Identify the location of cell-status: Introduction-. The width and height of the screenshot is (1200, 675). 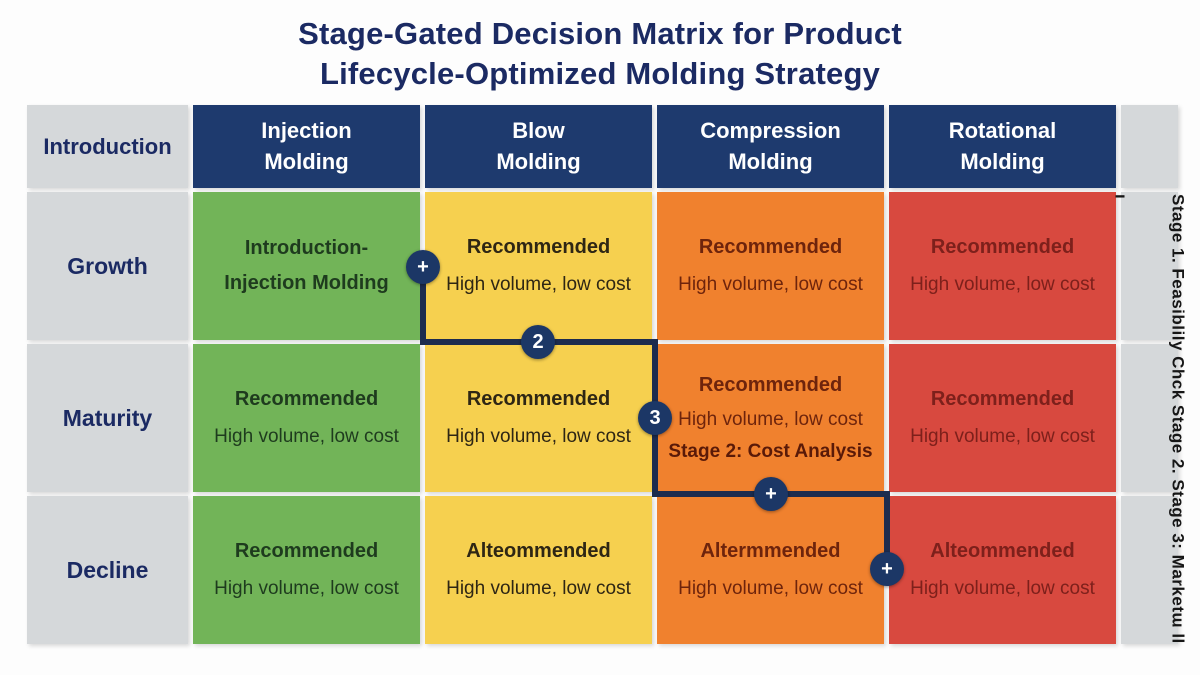
(306, 248).